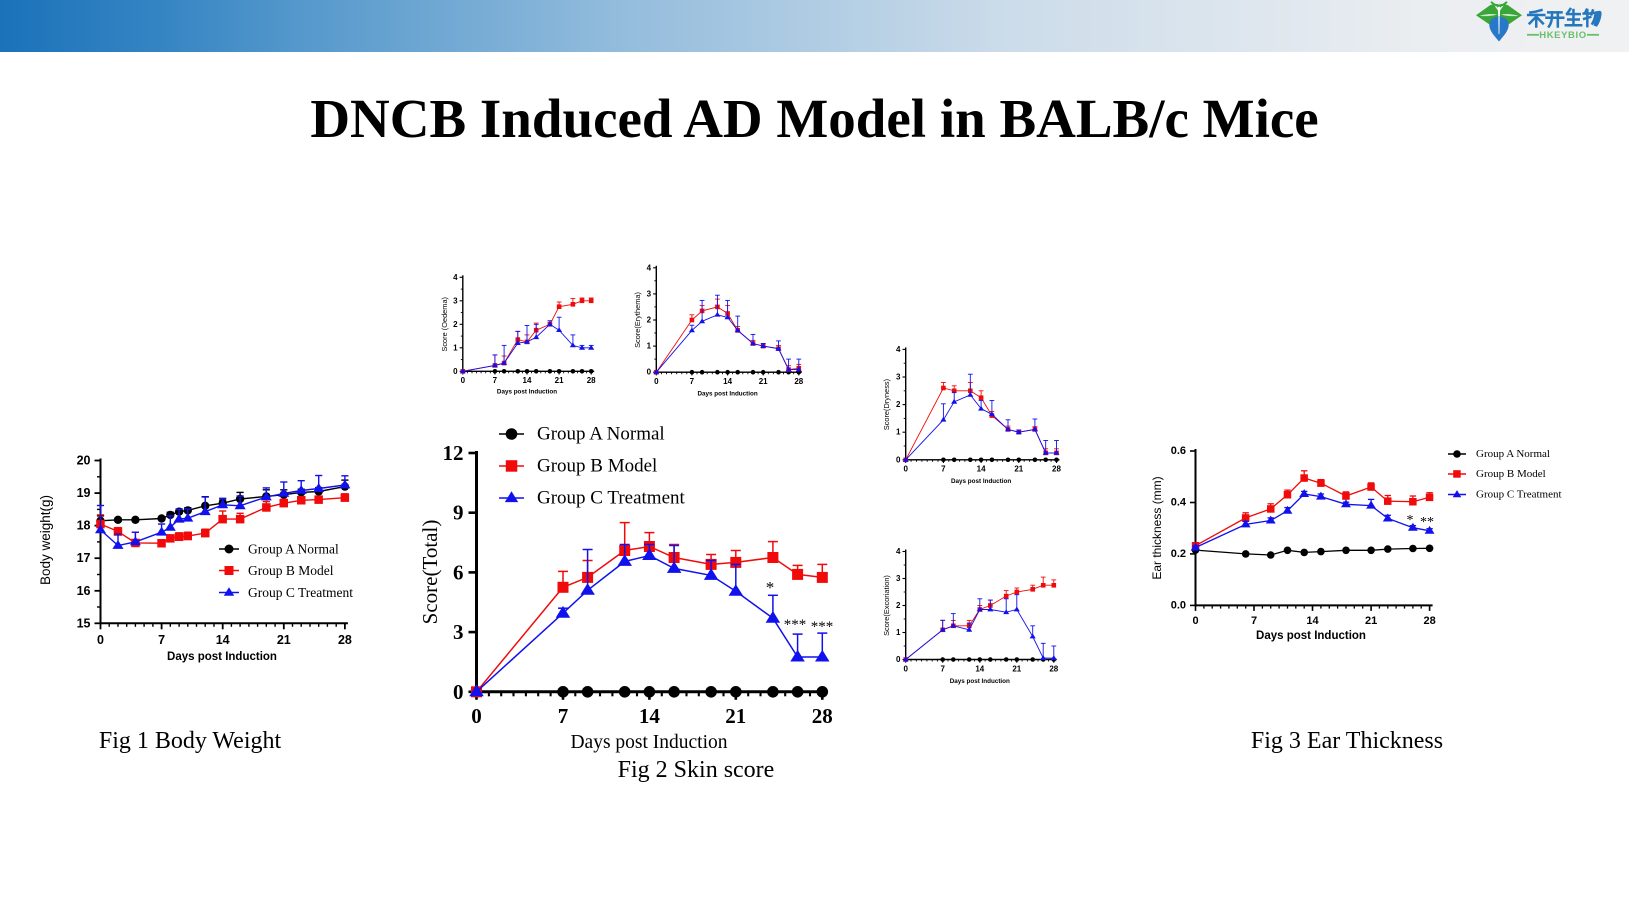 The image size is (1629, 903). Describe the element at coordinates (1157, 527) in the screenshot. I see `svg-text: Ear thickness (mm)` at that location.